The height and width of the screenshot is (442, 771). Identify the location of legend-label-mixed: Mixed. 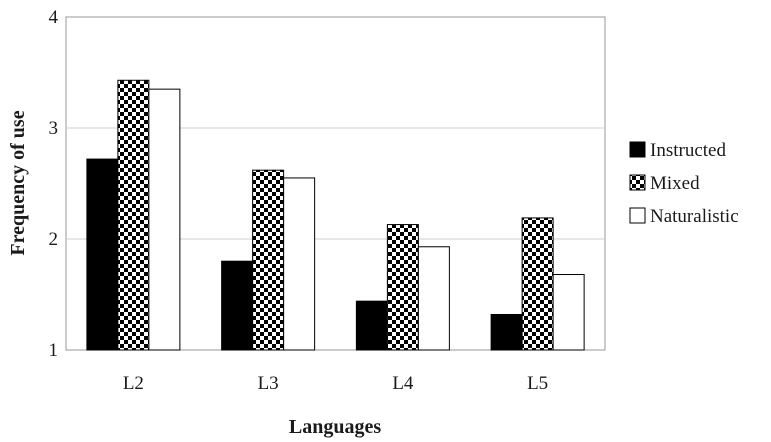
(675, 183).